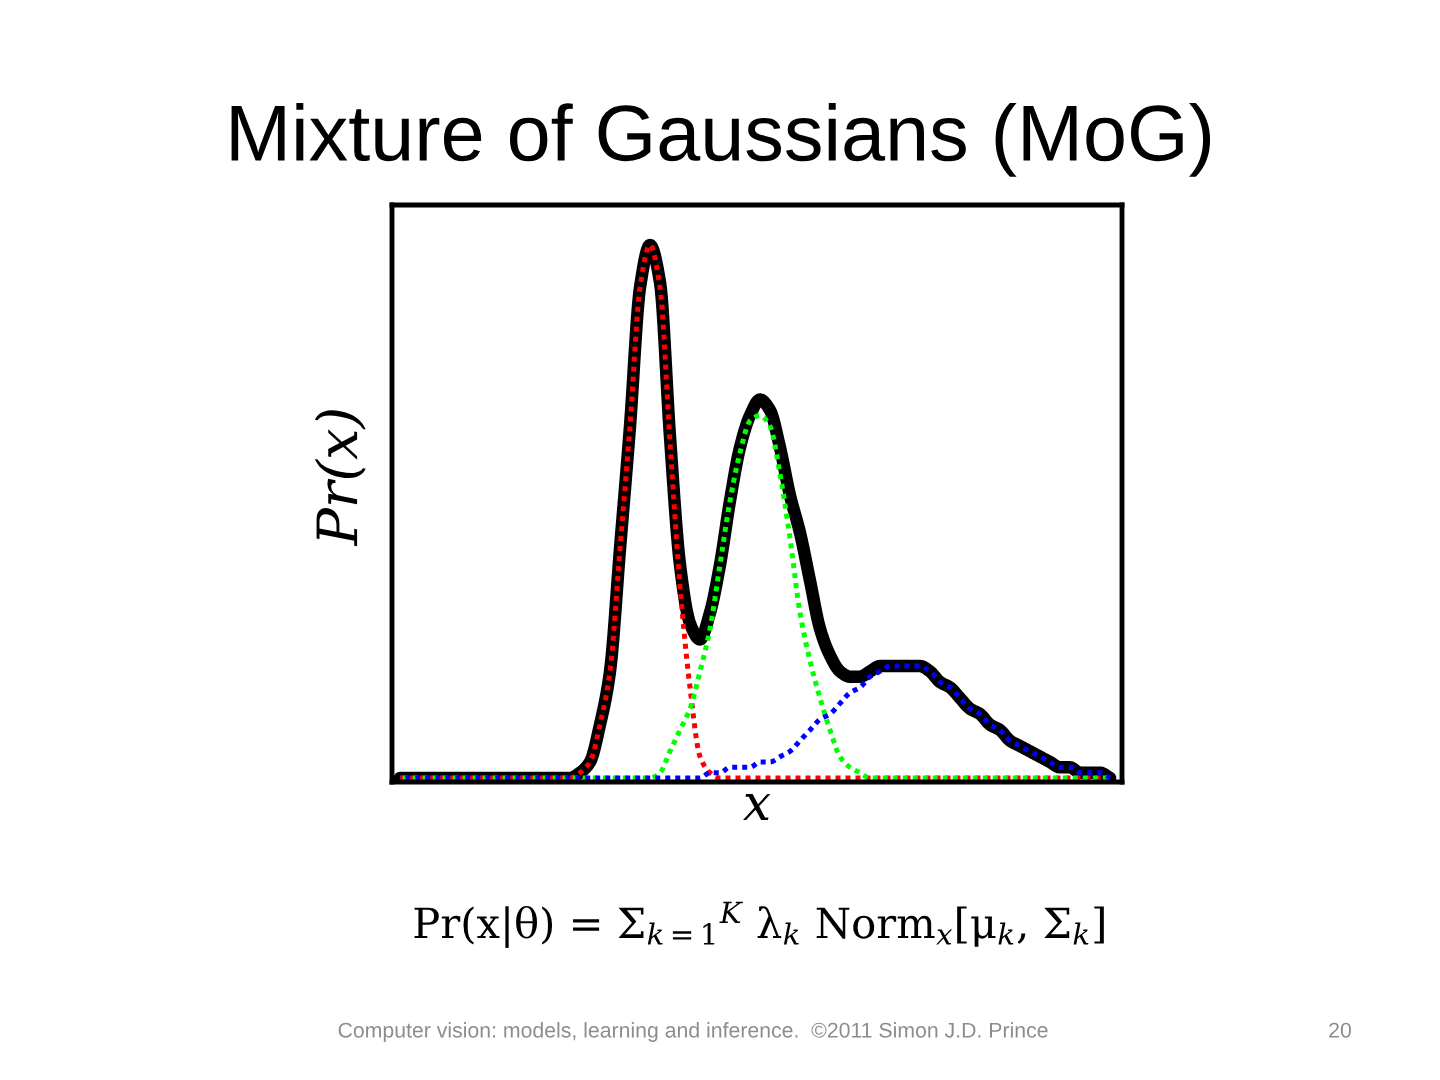 The height and width of the screenshot is (1080, 1440). What do you see at coordinates (693, 1032) in the screenshot?
I see `text: Computer vision: models, learning and inference. ©2011 Simon J.D. Prince` at bounding box center [693, 1032].